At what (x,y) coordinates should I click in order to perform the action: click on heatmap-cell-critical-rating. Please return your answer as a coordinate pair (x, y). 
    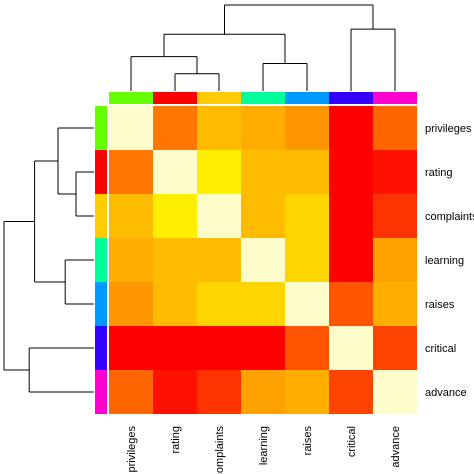
    Looking at the image, I should click on (175, 348).